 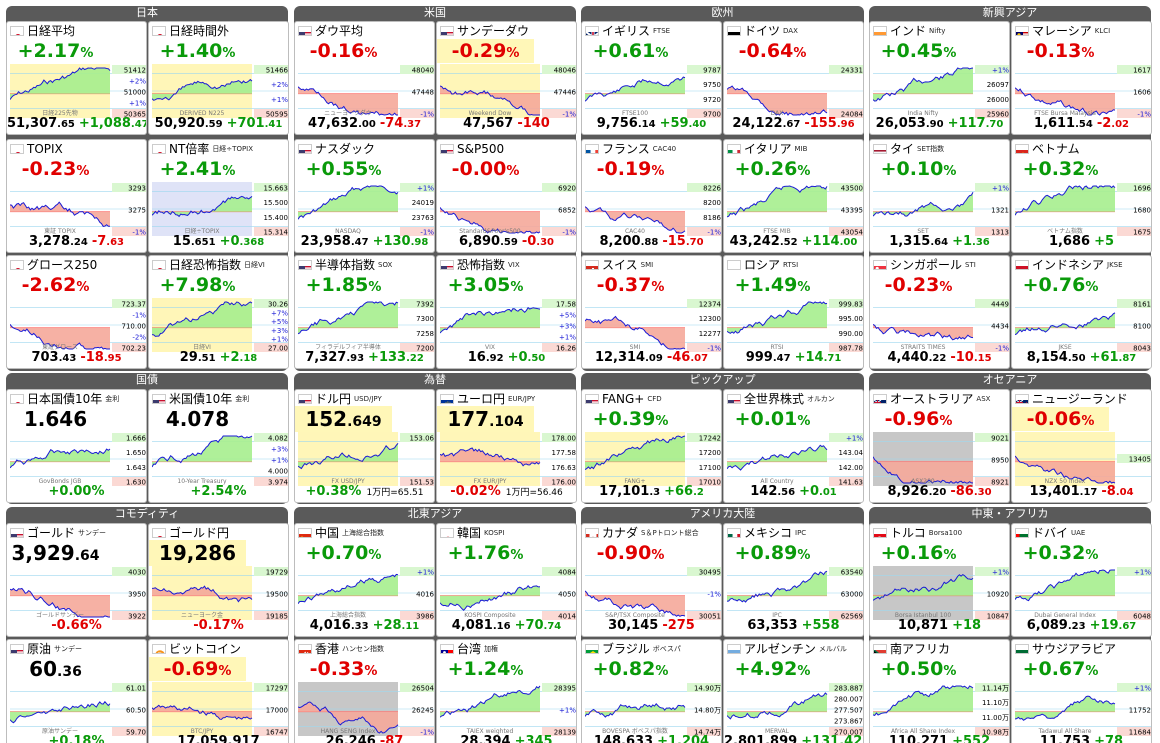 What do you see at coordinates (508, 593) in the screenshot?
I see `intraday-chart: KOSPI Composite 4084 4050 4014` at bounding box center [508, 593].